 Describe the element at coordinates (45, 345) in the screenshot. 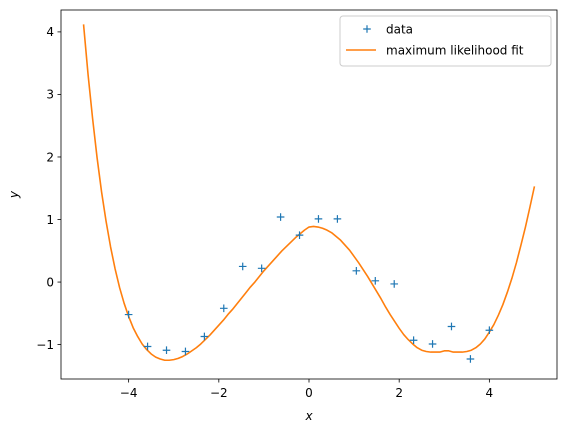

I see `y-tick-label: −1` at that location.